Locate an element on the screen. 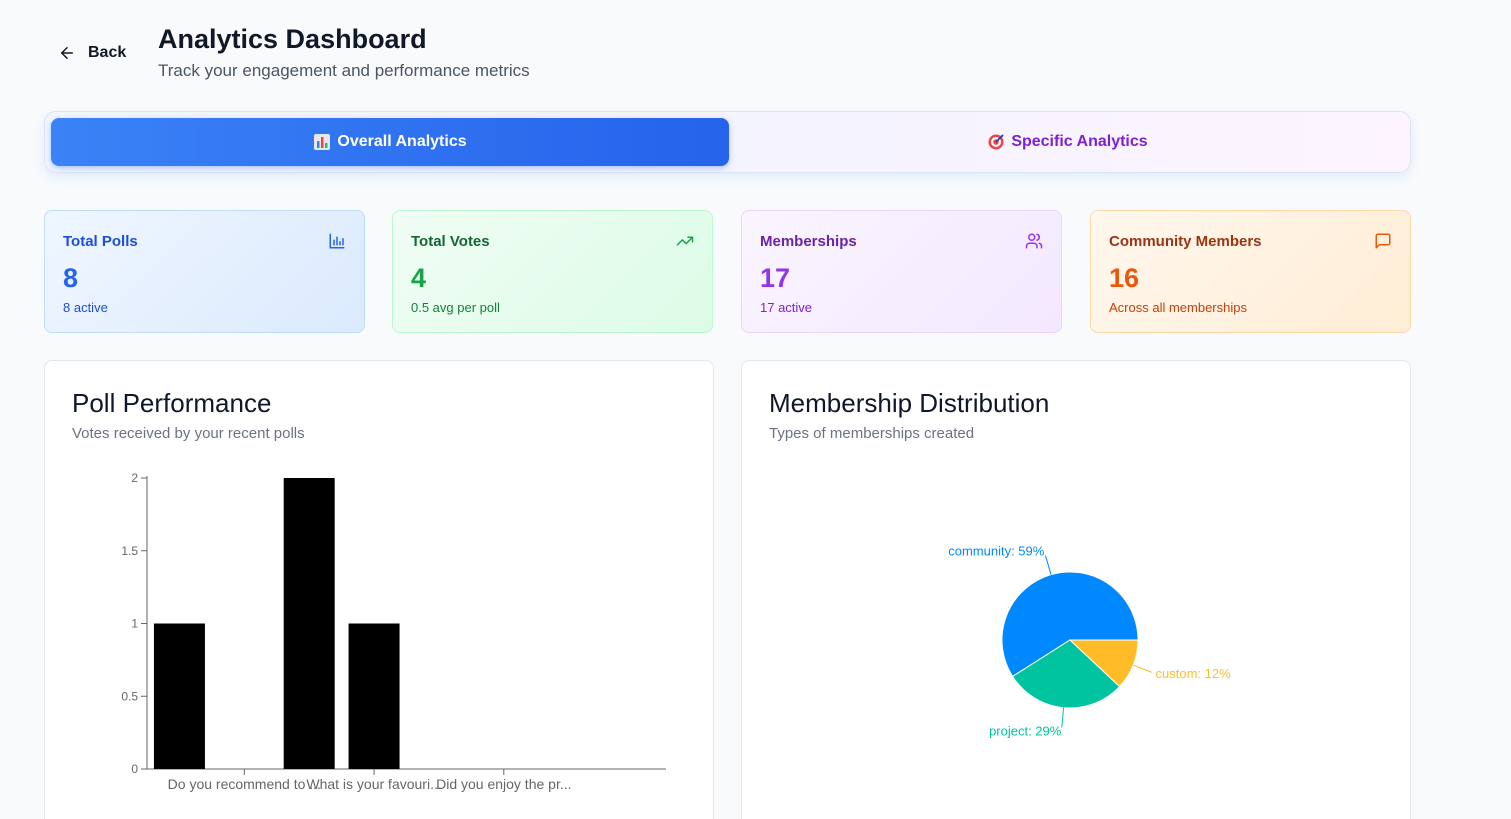  panel-title: Membership Distribution is located at coordinates (909, 403).